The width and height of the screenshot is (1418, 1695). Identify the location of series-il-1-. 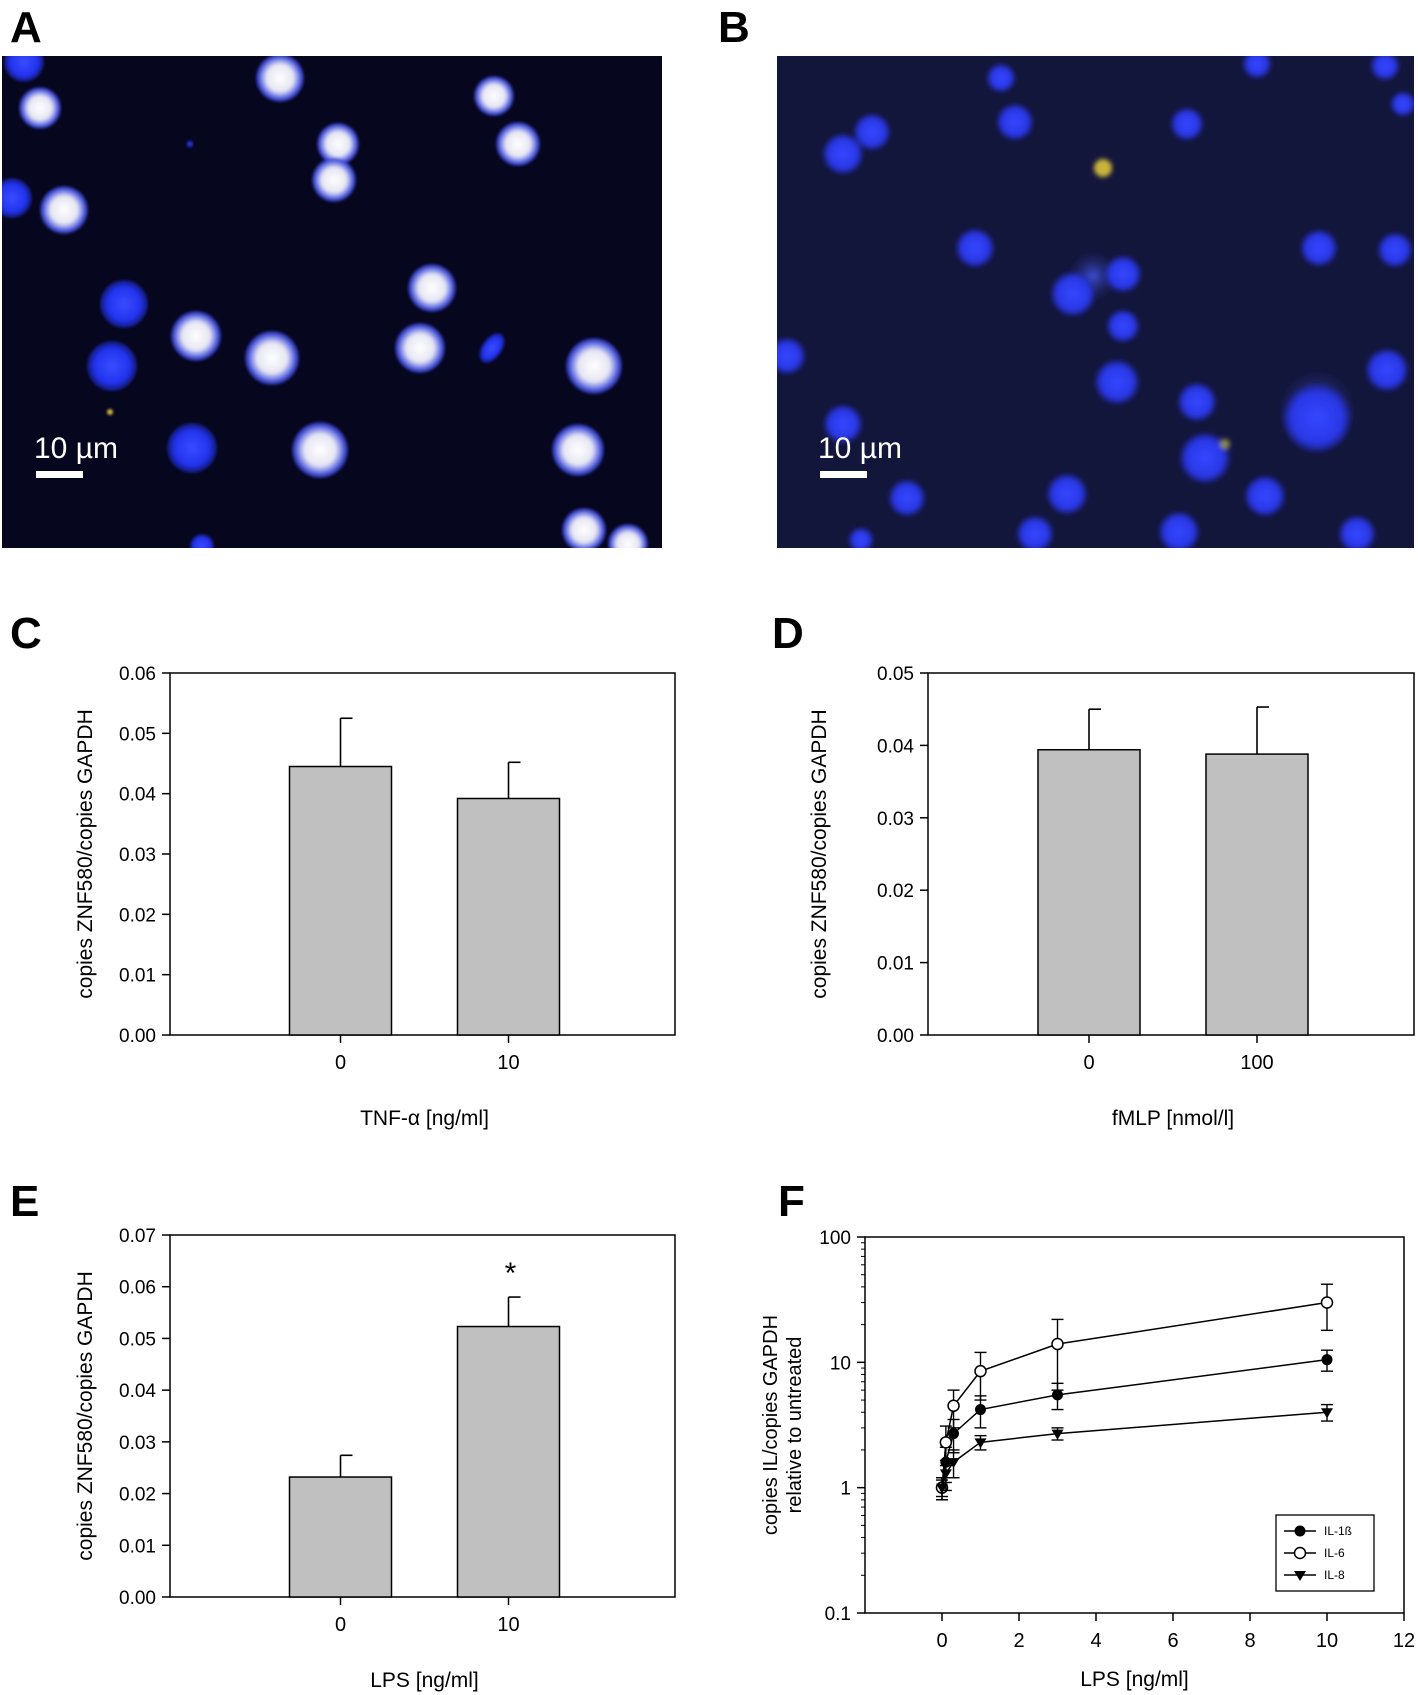
(1134, 1423).